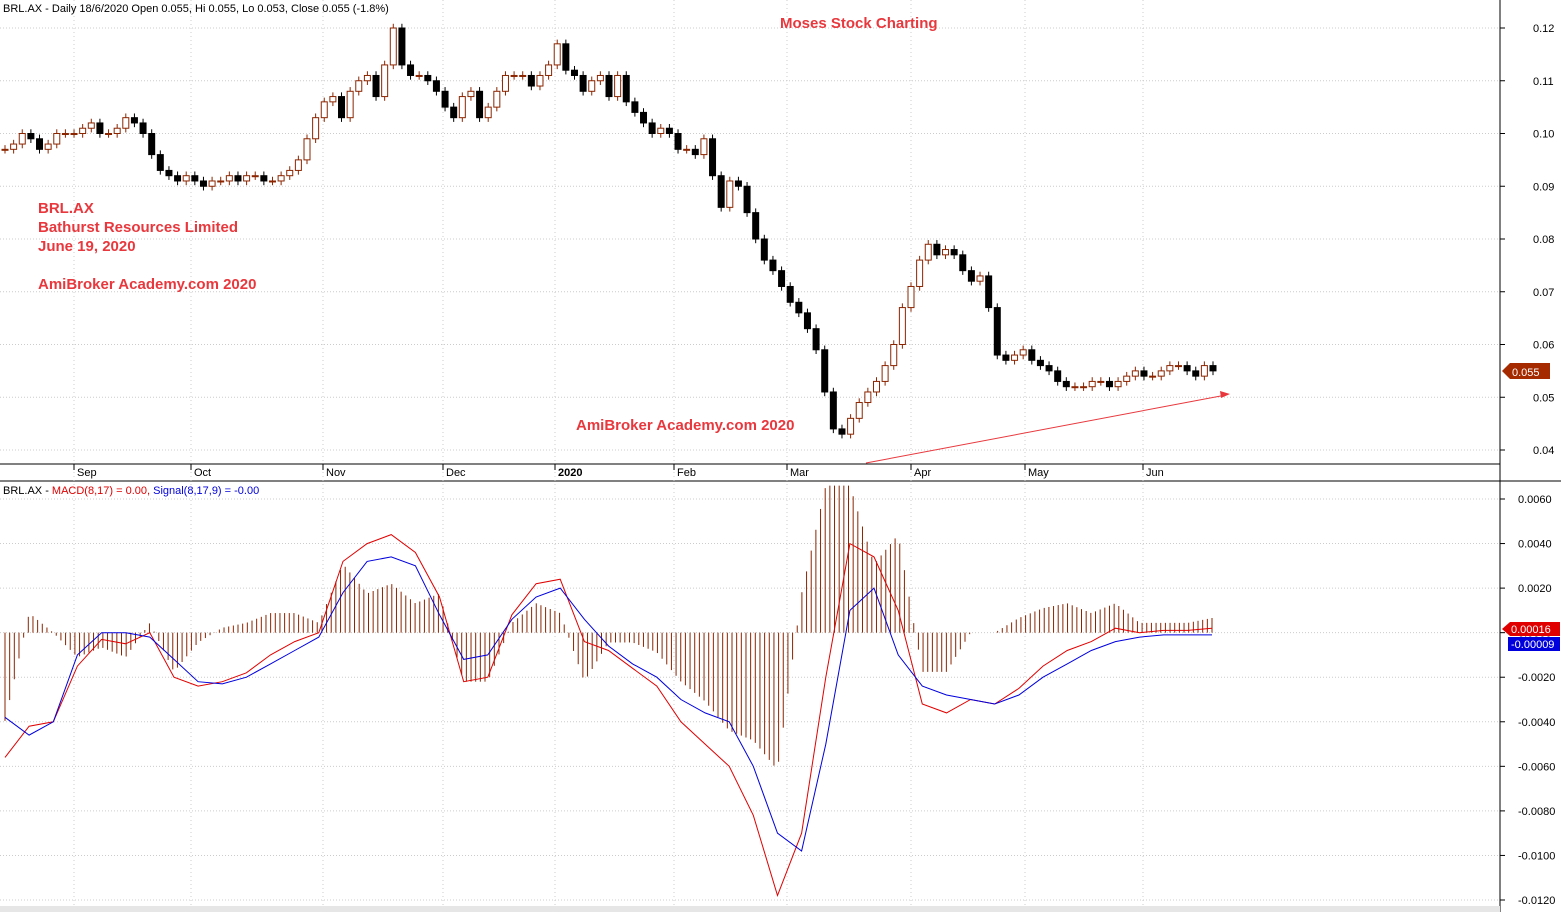  Describe the element at coordinates (1534, 644) in the screenshot. I see `signal-badge: -0.00009` at that location.